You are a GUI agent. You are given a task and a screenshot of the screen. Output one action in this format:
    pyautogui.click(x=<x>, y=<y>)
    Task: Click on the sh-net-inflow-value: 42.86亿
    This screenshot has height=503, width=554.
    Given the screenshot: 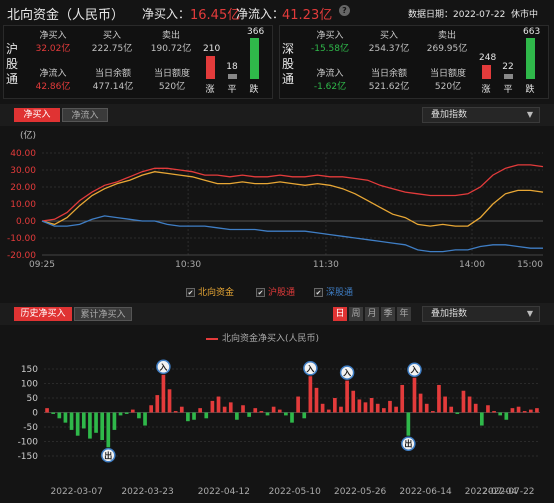 What is the action you would take?
    pyautogui.click(x=53, y=87)
    